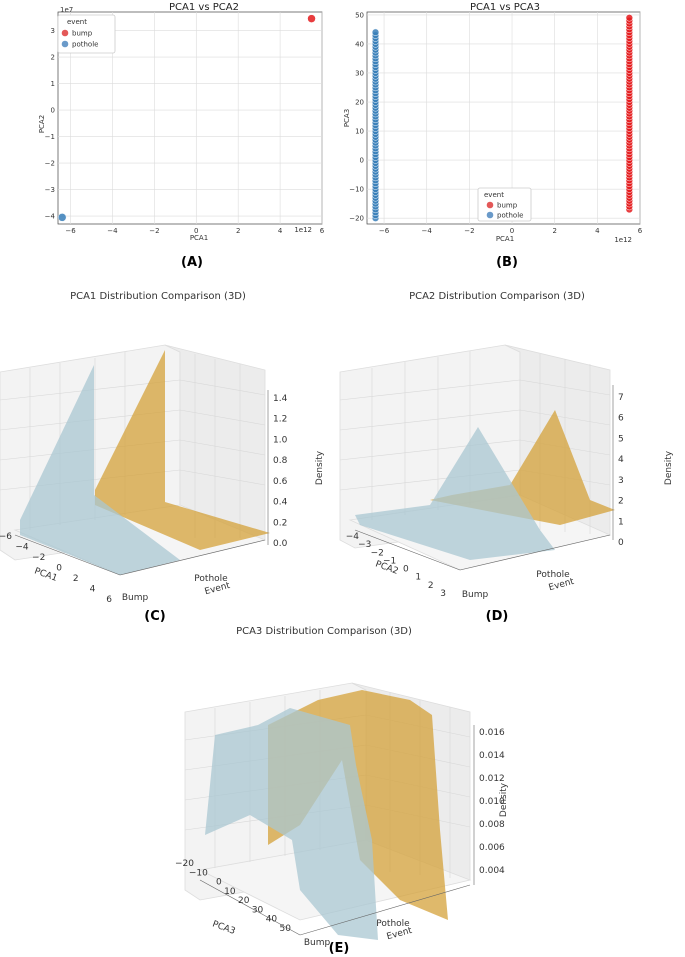 This screenshot has height=957, width=685. I want to click on ticks: −6 −4 −2 0 2 4 6 −4 −3 −2 −1 0 1 2 3, so click(185, 131).